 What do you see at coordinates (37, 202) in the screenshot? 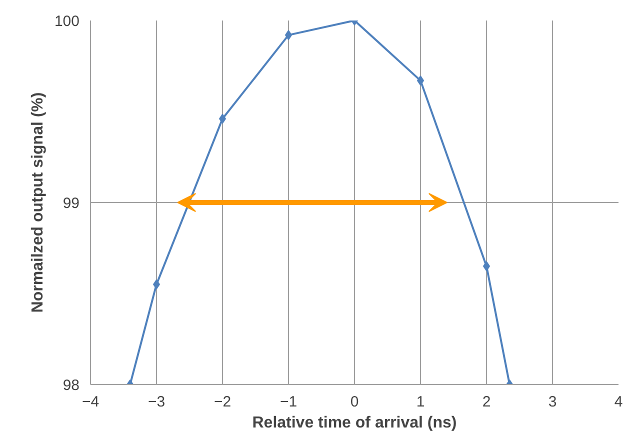
I see `y-axis-title: Normailzed output signal (%)` at bounding box center [37, 202].